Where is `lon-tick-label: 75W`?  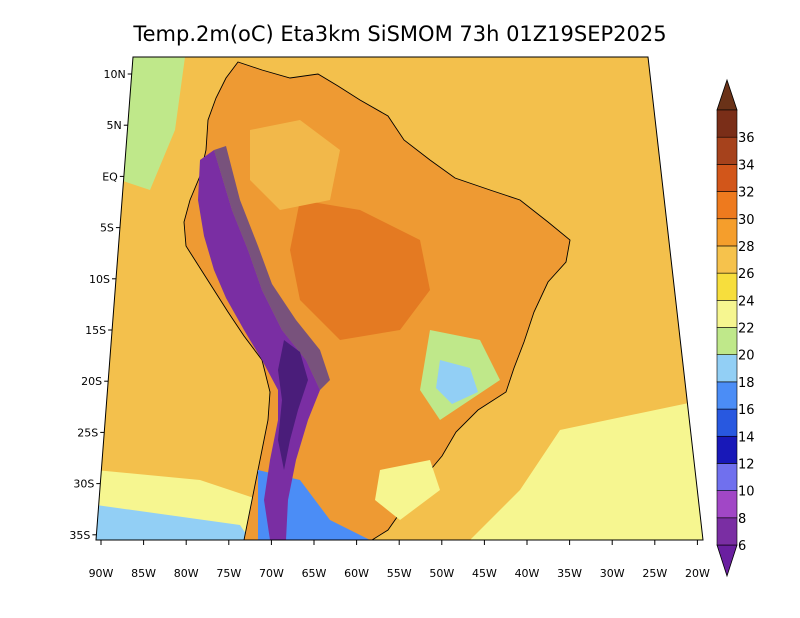
lon-tick-label: 75W is located at coordinates (228, 573).